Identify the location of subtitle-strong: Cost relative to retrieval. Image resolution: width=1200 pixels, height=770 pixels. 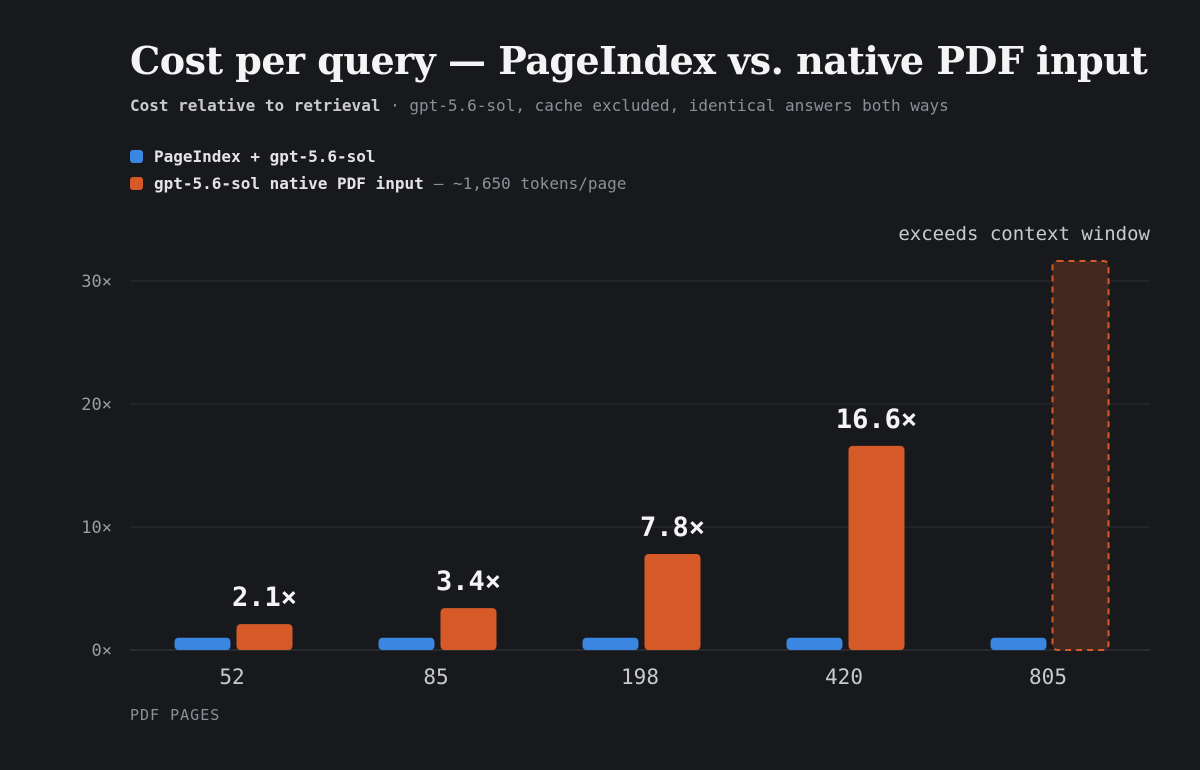
(255, 105).